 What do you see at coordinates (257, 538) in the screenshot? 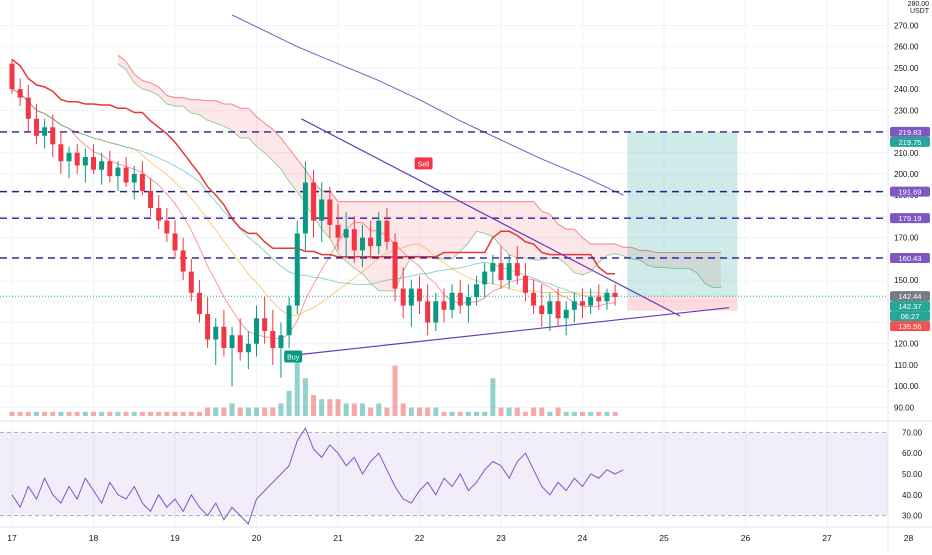
I see `time-tick-label: 20` at bounding box center [257, 538].